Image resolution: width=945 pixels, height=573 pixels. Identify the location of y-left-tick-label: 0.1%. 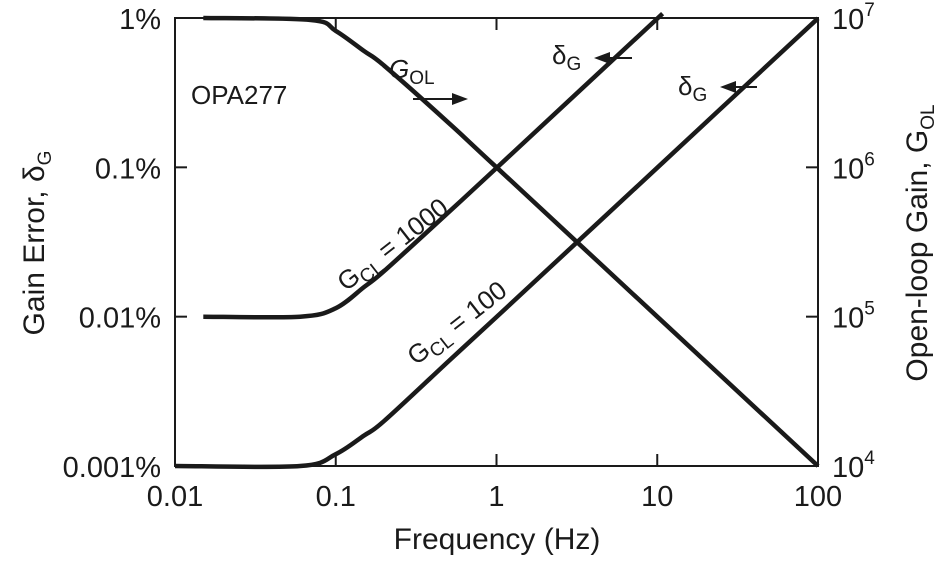
(128, 169).